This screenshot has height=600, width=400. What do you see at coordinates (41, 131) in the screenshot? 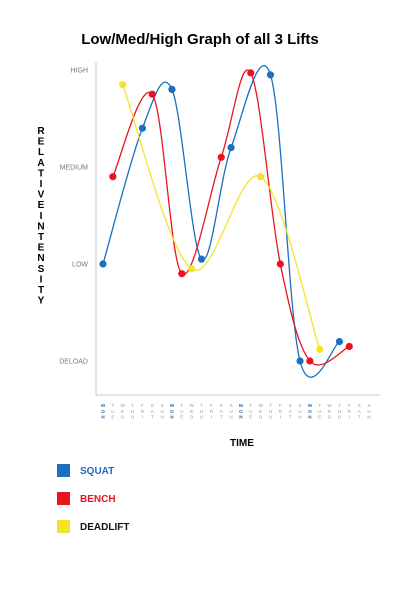
I see `y-axis-label-letter: R` at bounding box center [41, 131].